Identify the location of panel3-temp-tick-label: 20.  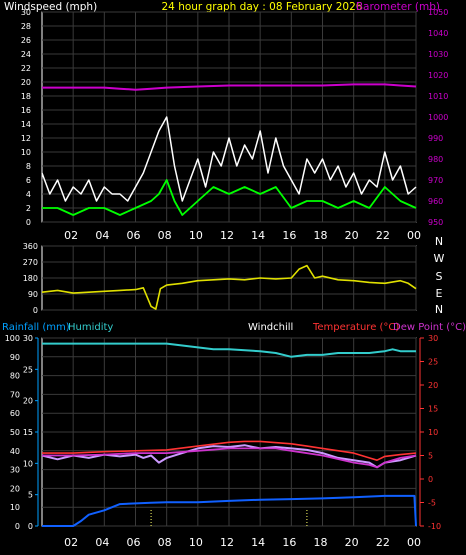
(433, 385).